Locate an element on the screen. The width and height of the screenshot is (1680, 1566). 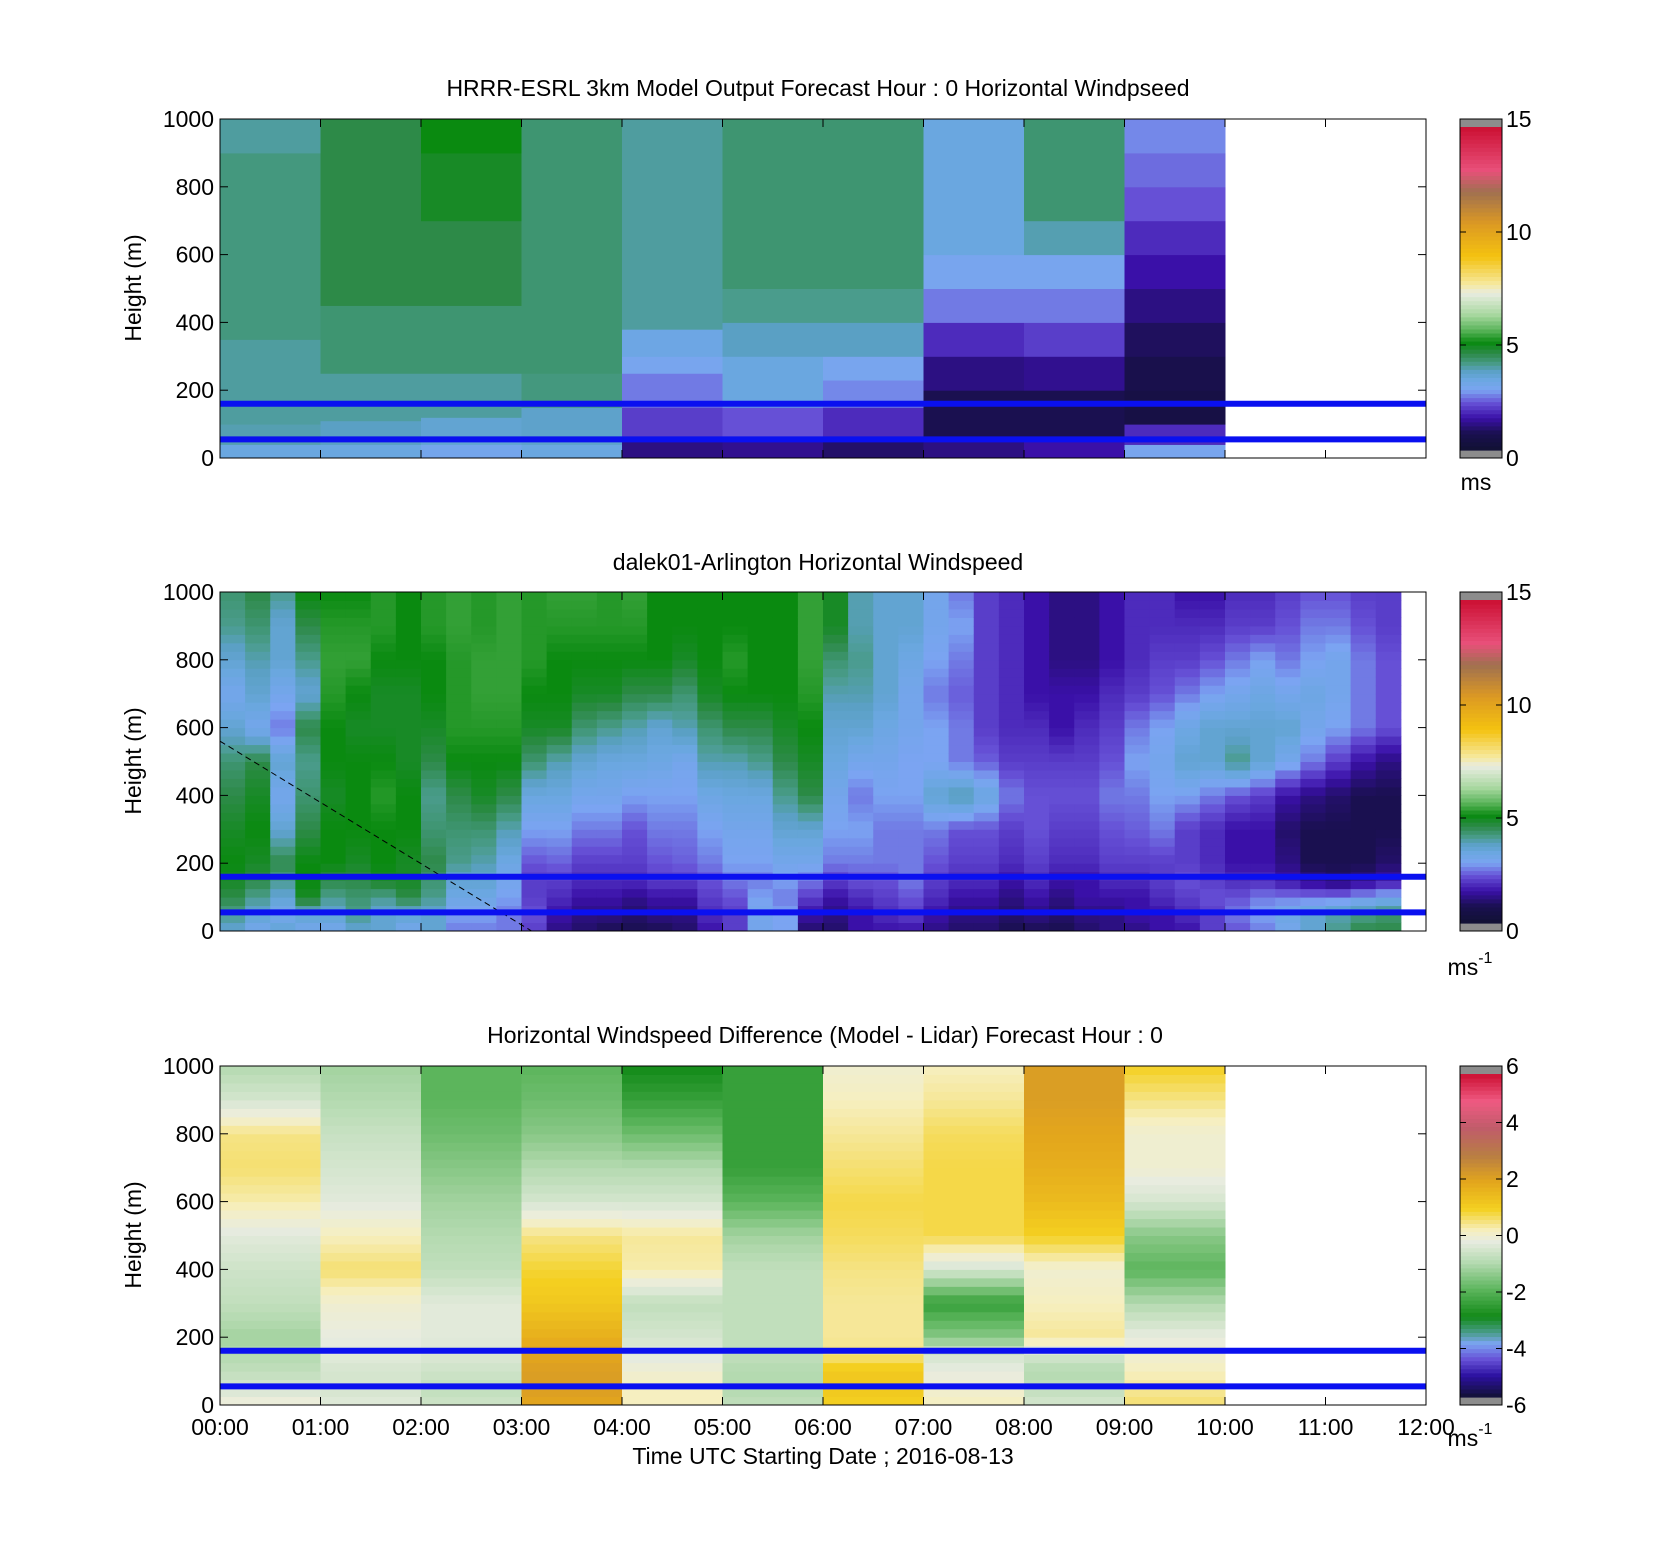
y-tick-label: 600 is located at coordinates (195, 255).